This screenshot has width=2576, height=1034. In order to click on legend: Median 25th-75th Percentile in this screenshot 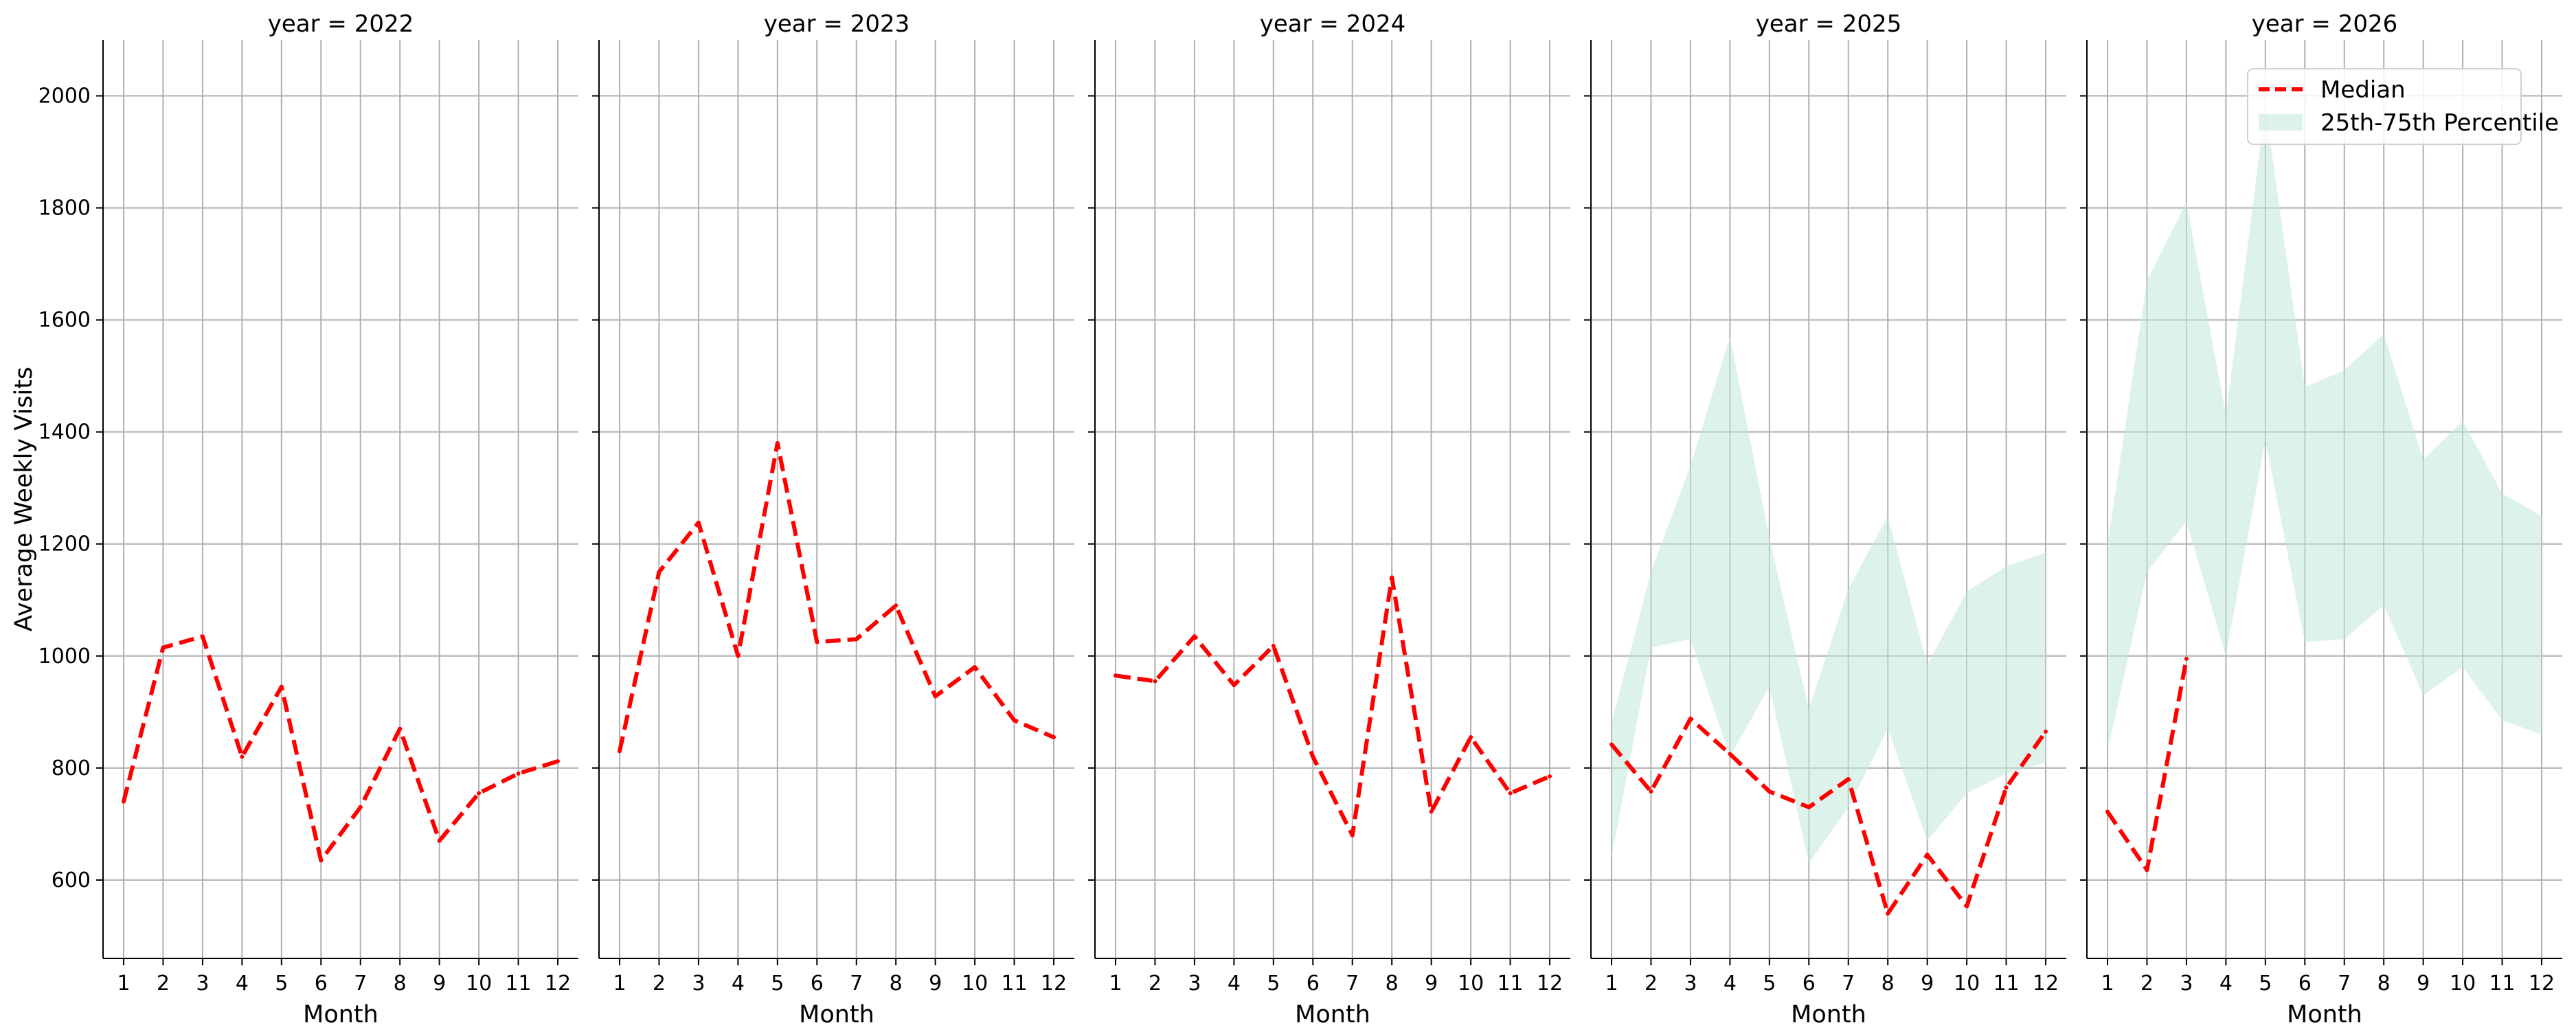, I will do `click(2403, 106)`.